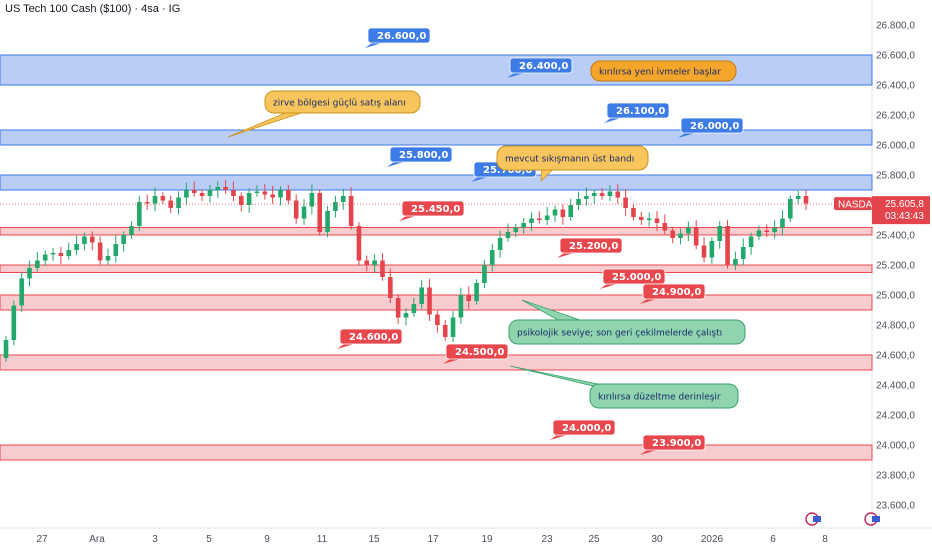 This screenshot has width=932, height=550. I want to click on level-label: 23.900,0, so click(676, 443).